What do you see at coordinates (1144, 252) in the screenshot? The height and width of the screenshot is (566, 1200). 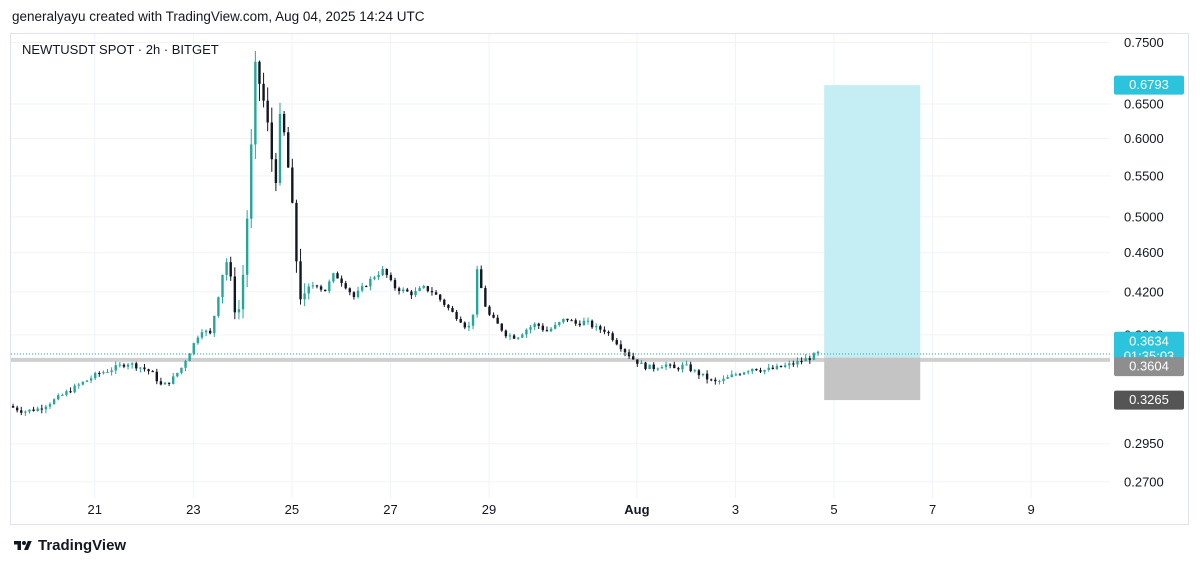 I see `price-tick-label: 0.4600` at bounding box center [1144, 252].